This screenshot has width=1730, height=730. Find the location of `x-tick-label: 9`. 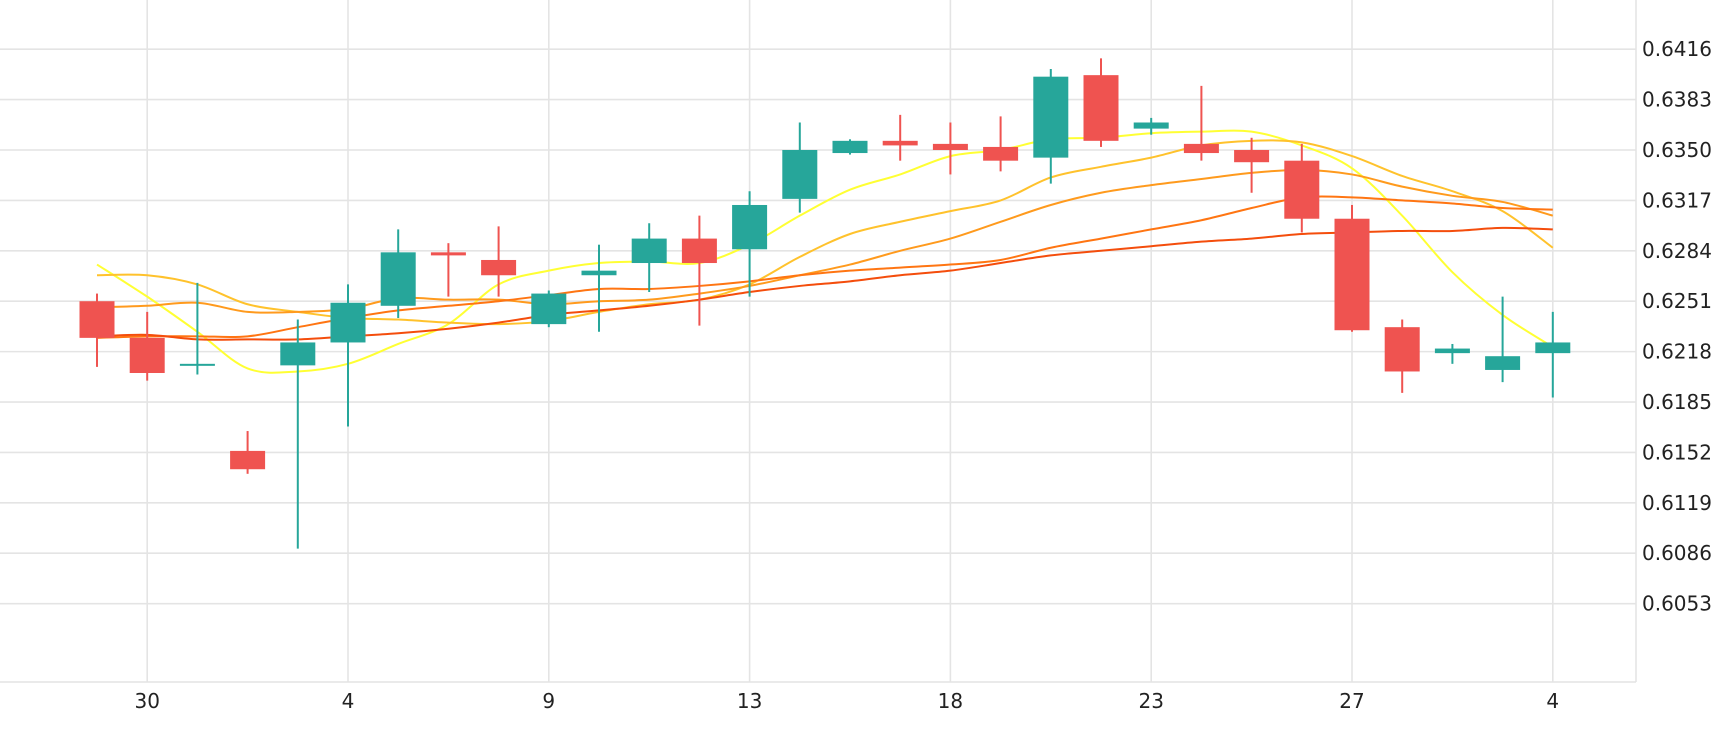

x-tick-label: 9 is located at coordinates (548, 701).